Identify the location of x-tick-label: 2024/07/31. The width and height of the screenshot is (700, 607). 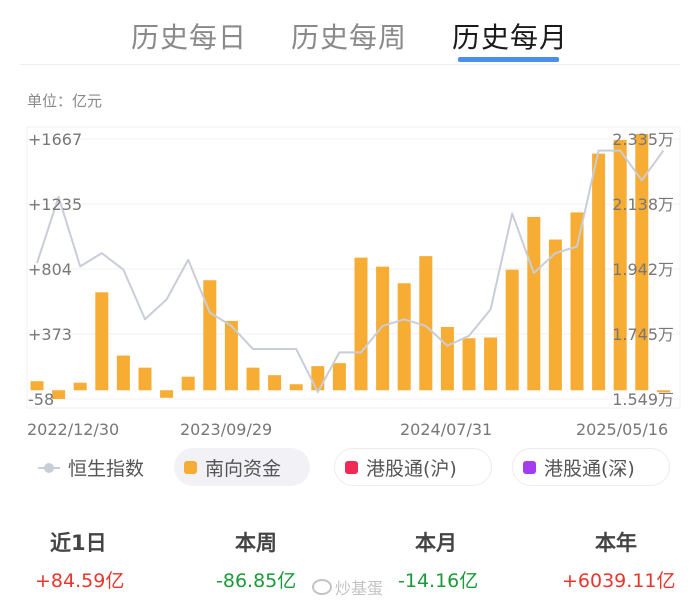
(446, 429).